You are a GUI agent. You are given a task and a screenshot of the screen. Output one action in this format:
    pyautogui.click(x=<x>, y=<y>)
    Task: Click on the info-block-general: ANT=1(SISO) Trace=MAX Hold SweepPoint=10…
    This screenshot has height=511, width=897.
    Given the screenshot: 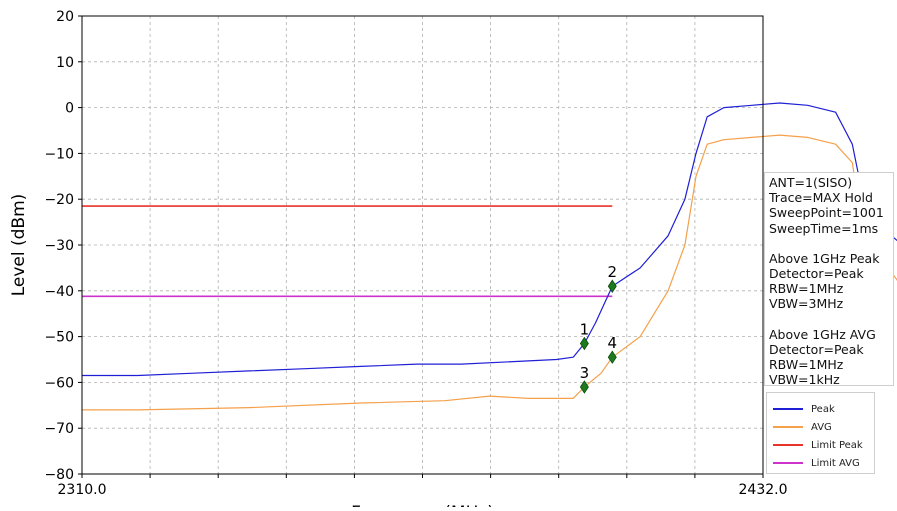 What is the action you would take?
    pyautogui.click(x=829, y=205)
    